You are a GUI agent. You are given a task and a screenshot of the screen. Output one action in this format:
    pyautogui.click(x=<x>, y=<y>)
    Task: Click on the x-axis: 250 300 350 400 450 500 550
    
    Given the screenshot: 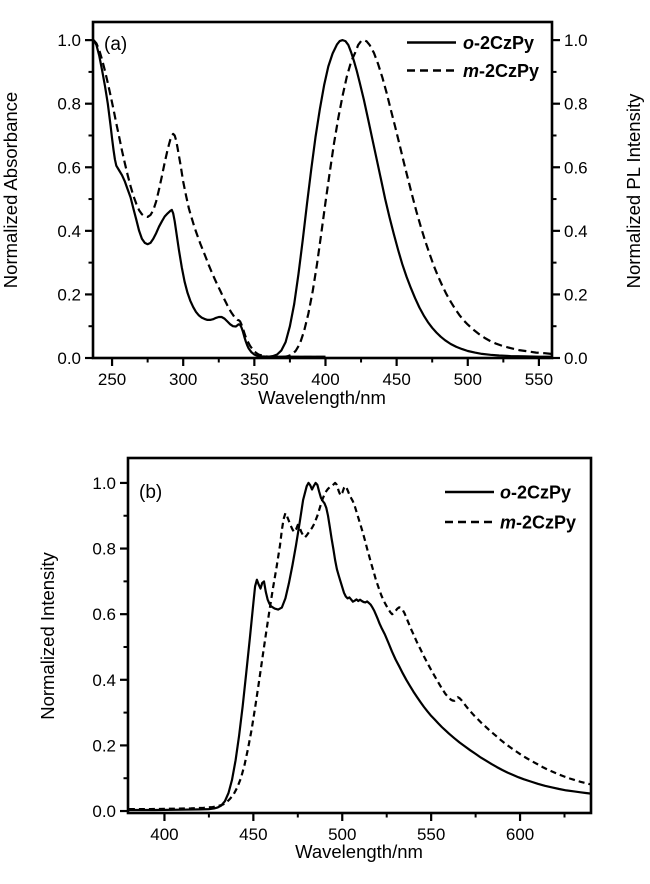 What is the action you would take?
    pyautogui.click(x=325, y=373)
    